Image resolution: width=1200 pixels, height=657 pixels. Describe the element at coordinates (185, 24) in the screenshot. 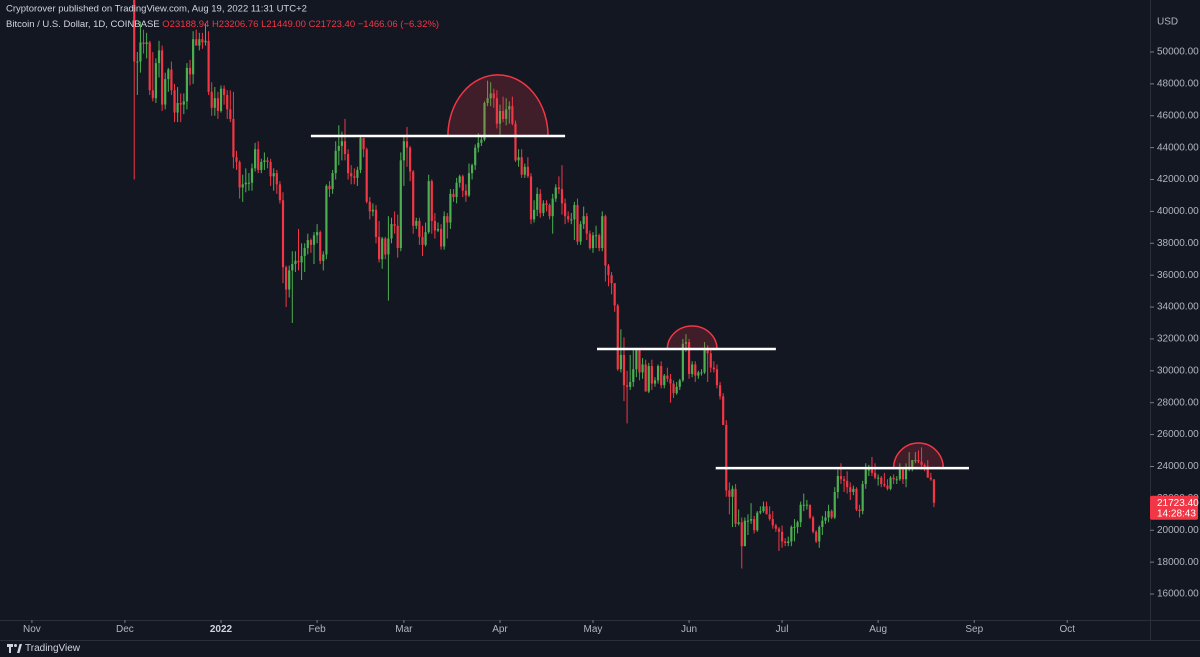

I see `legend-open: O23188.94` at that location.